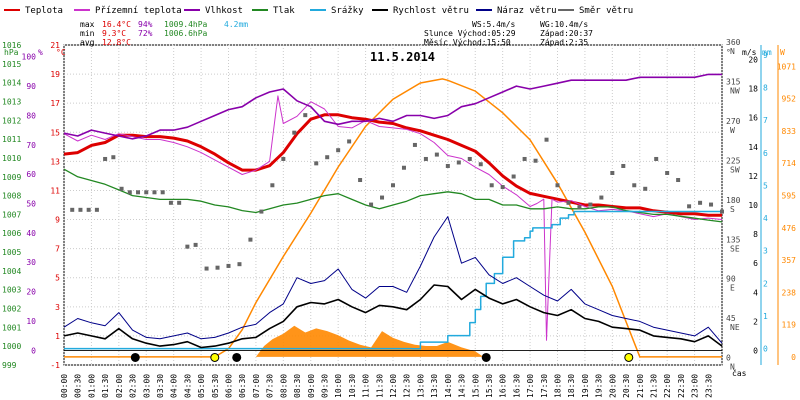 This screenshot has width=800, height=400. What do you see at coordinates (347, 11) in the screenshot?
I see `legend-item: Srážky` at bounding box center [347, 11].